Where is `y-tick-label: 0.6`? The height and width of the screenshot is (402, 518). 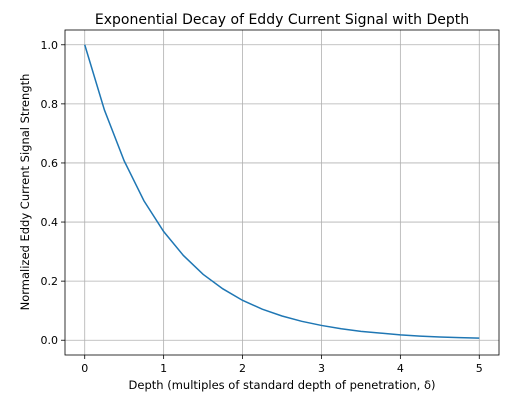 y-tick-label: 0.6 is located at coordinates (50, 163).